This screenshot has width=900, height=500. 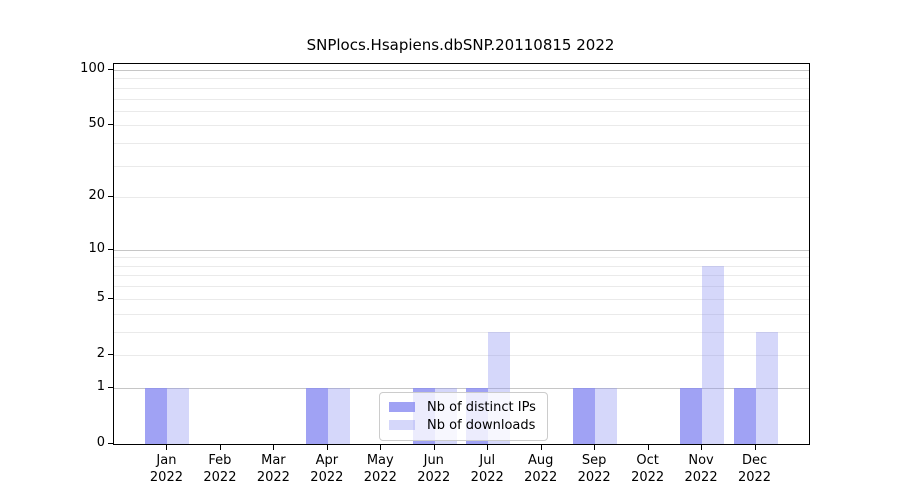 I want to click on y-tick-label: 100, so click(x=92, y=68).